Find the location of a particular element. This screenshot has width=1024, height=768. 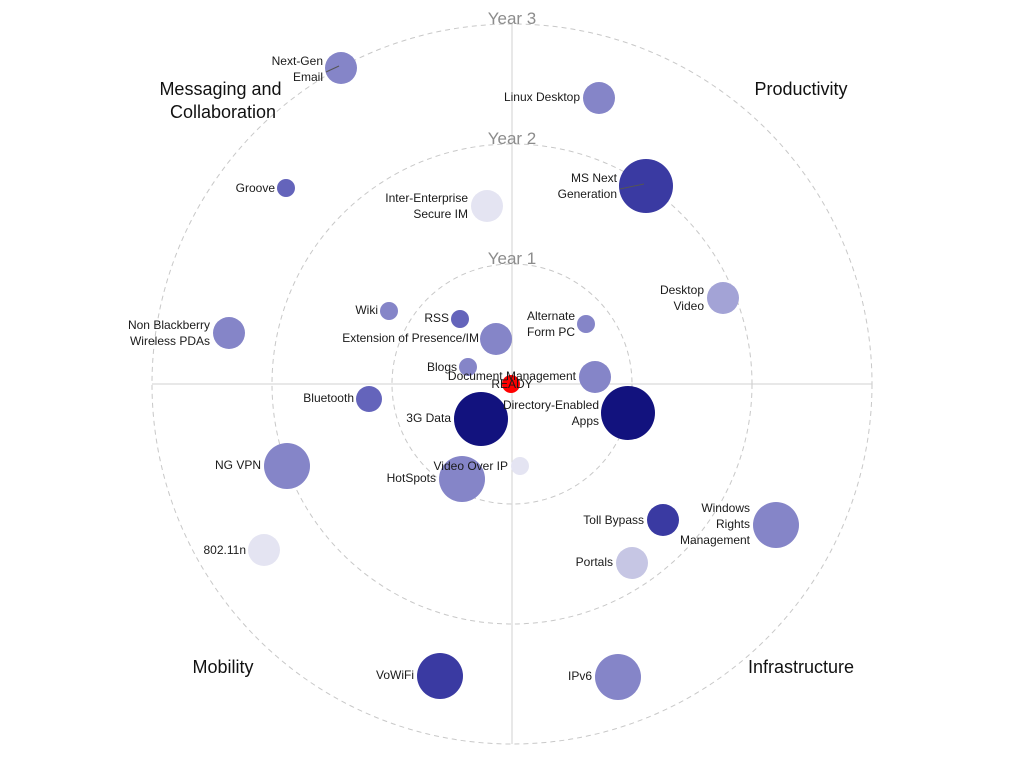

label-802-11n: 802.11n is located at coordinates (225, 550).